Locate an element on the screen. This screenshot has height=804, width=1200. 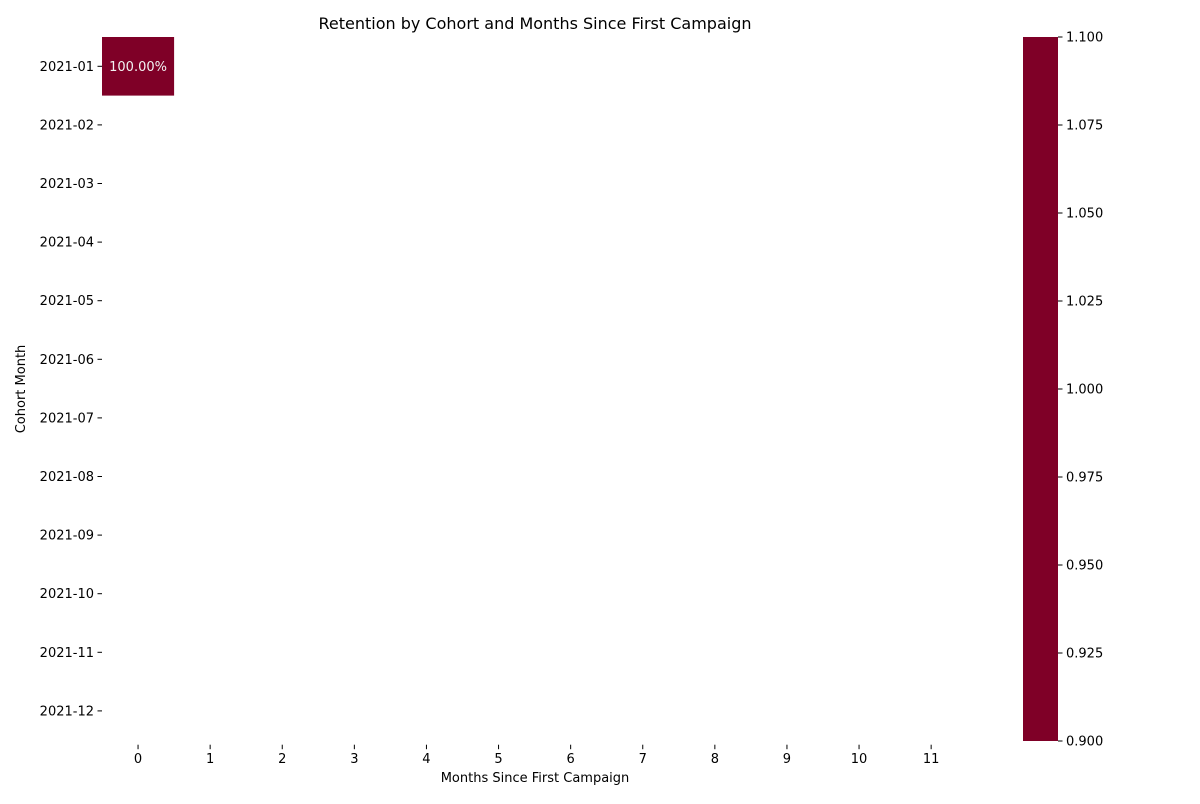
heatmap-cell is located at coordinates (138, 66).